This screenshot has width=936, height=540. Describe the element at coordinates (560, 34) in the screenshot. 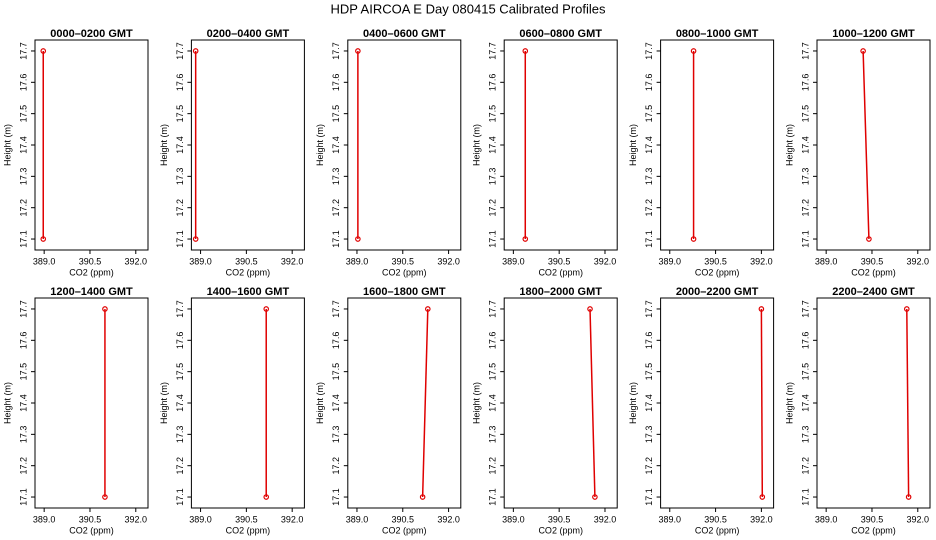

I see `panel-title: 0600–0800 GMT` at that location.